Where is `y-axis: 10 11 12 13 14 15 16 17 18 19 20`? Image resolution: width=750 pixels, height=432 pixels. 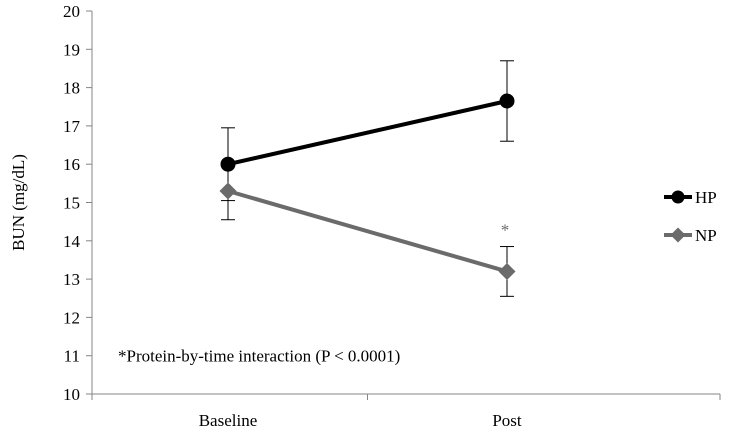
y-axis: 10 11 12 13 14 15 16 17 18 19 20 is located at coordinates (78, 203).